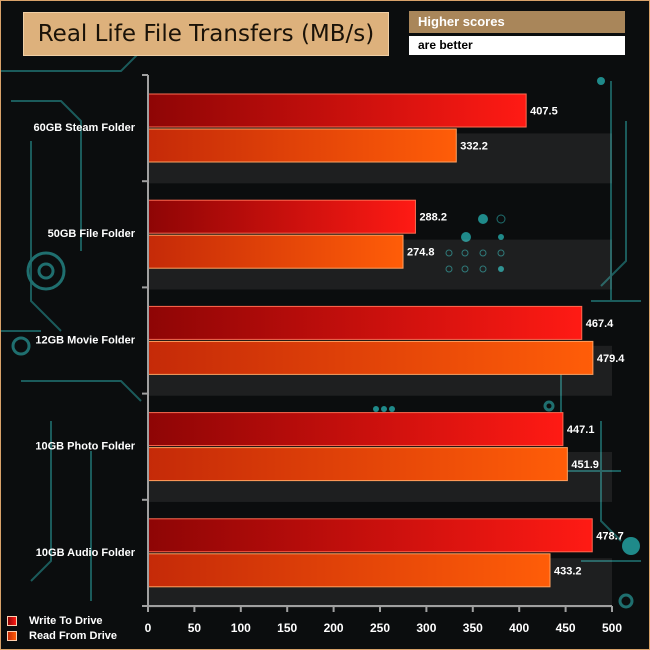 The height and width of the screenshot is (650, 650). I want to click on value-label: 288.2, so click(433, 218).